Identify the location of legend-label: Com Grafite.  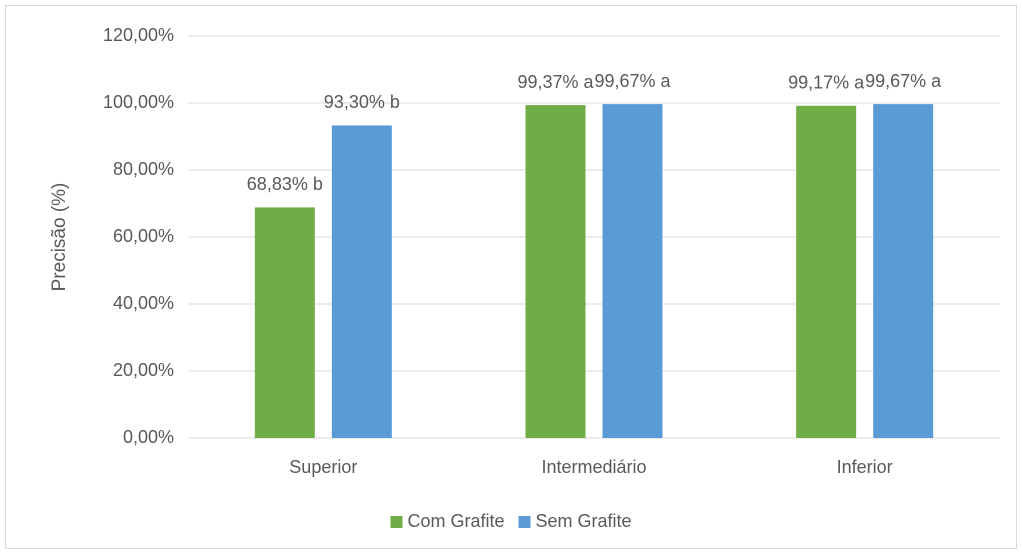
(455, 521).